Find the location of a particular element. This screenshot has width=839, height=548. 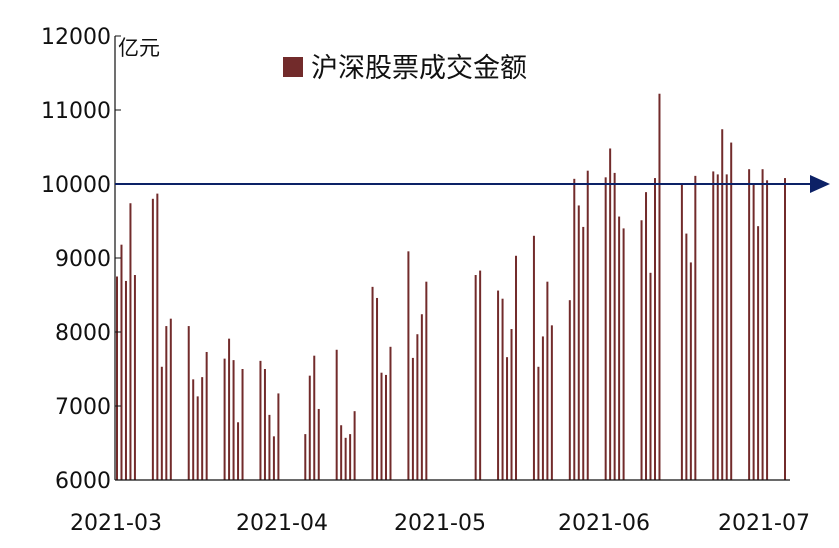

y-tick-label: 9000 is located at coordinates (83, 259).